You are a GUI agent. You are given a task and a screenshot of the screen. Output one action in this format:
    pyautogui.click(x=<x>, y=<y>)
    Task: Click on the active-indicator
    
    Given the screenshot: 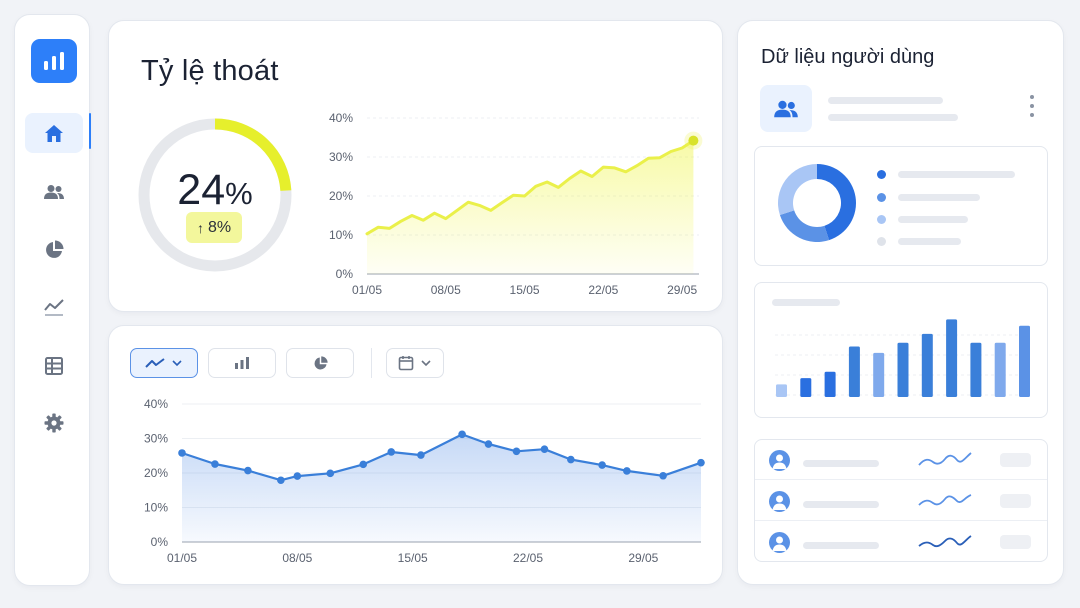 What is the action you would take?
    pyautogui.click(x=90, y=131)
    